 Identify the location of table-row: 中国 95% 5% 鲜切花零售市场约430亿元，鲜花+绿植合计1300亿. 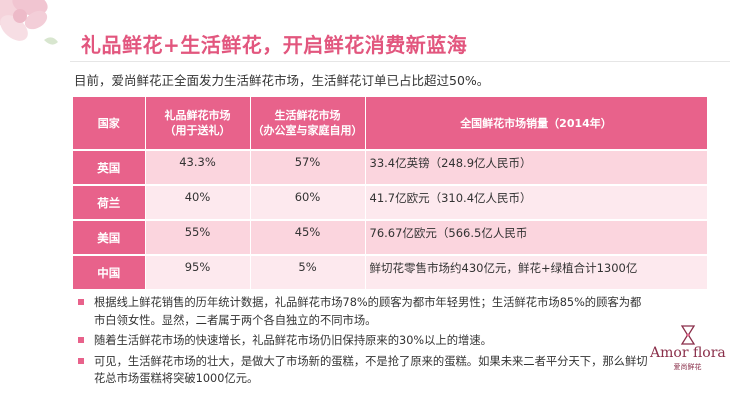
(390, 273).